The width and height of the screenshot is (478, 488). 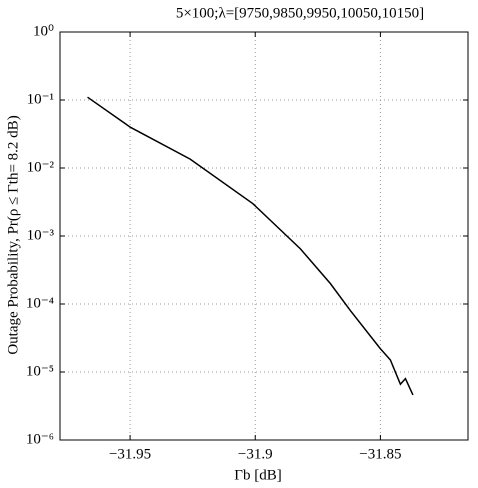 I want to click on y-tick-label: 10⁻⁴, so click(x=40, y=303).